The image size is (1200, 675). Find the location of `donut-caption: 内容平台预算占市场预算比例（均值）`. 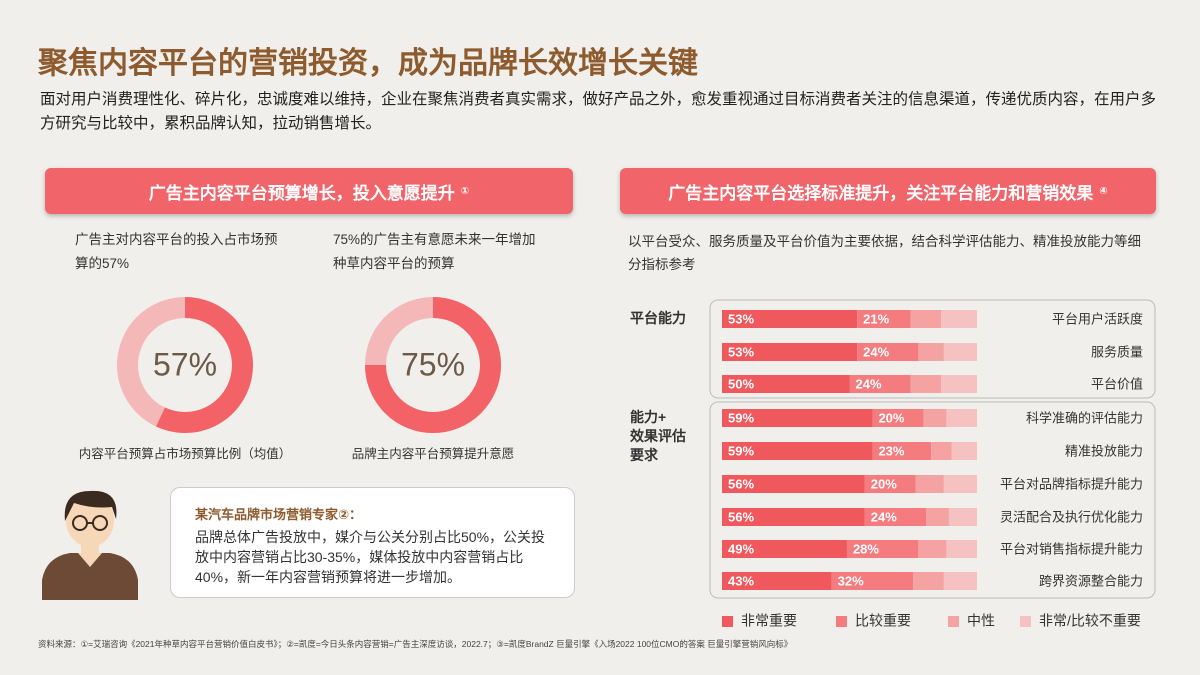

donut-caption: 内容平台预算占市场预算比例（均值） is located at coordinates (185, 454).